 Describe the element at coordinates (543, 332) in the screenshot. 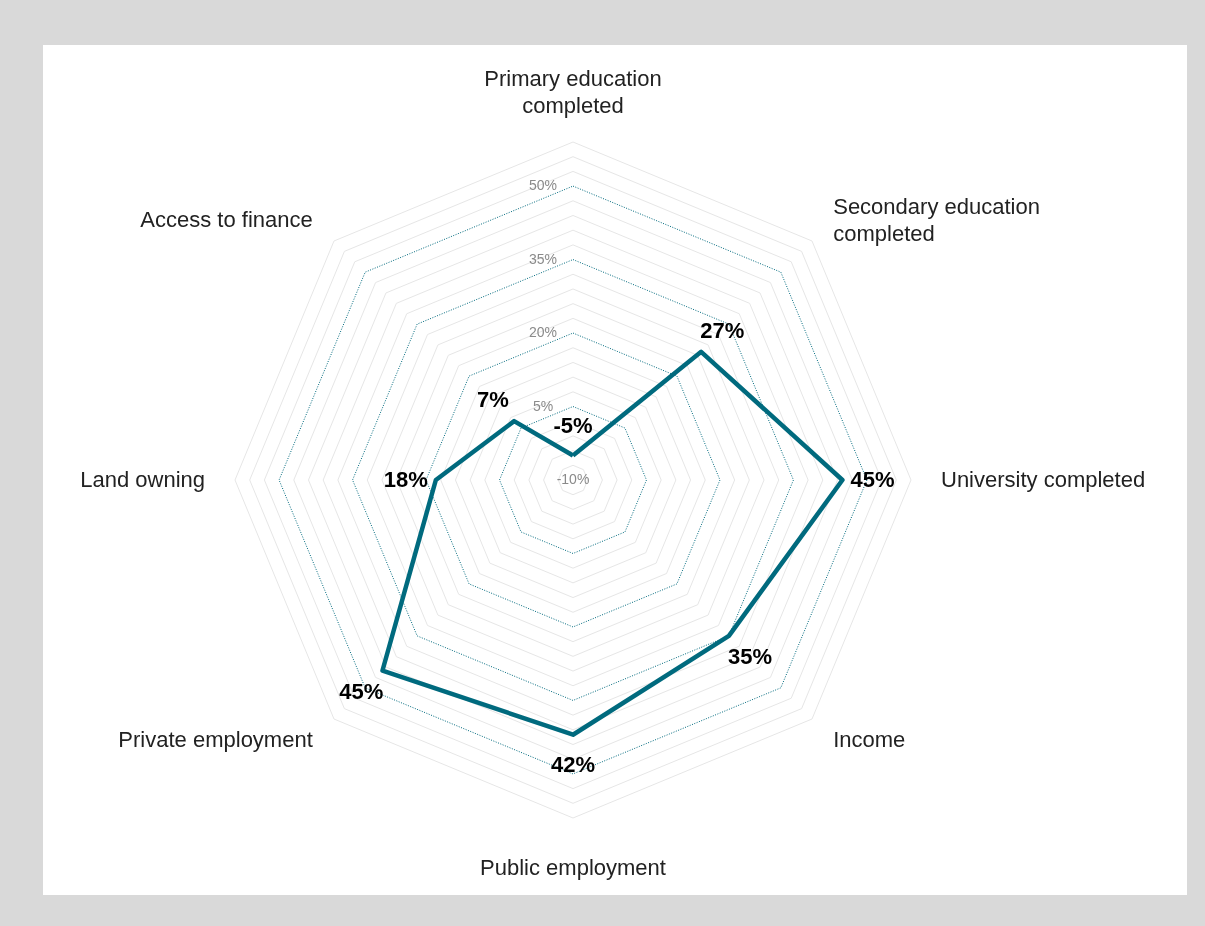

I see `y-tick-label: 20%` at that location.